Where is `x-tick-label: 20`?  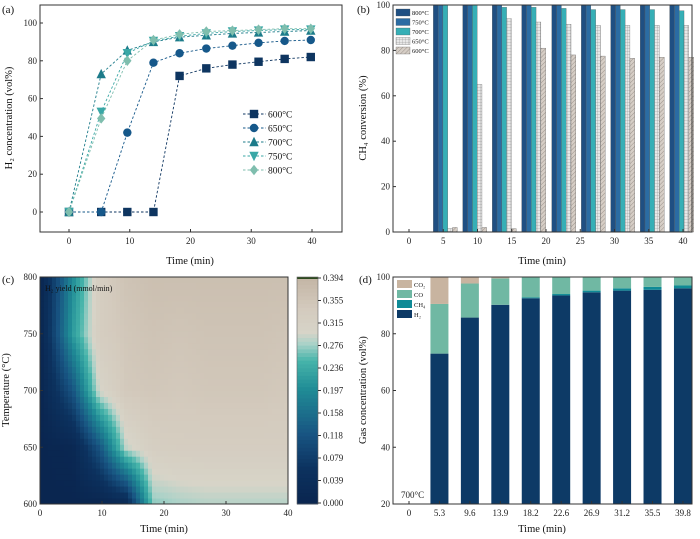
x-tick-label: 20 is located at coordinates (547, 241).